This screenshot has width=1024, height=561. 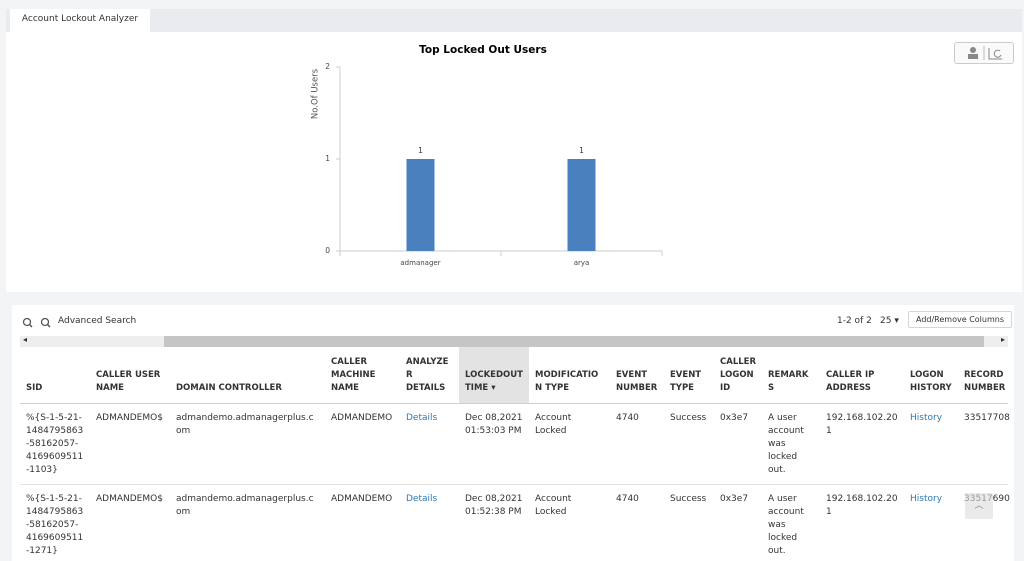 What do you see at coordinates (514, 20) in the screenshot?
I see `tab-bar: Account Lockout Analyzer` at bounding box center [514, 20].